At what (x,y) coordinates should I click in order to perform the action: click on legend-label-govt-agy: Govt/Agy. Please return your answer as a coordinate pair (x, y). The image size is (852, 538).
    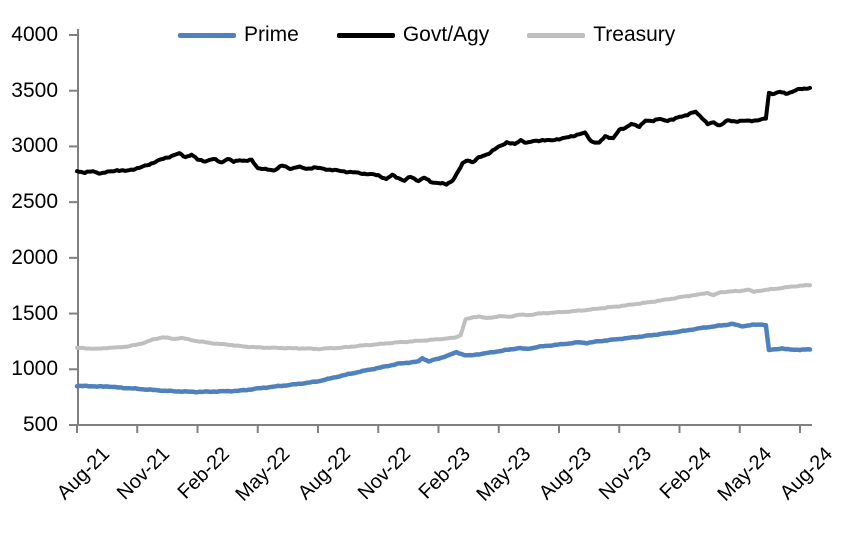
    Looking at the image, I should click on (446, 34).